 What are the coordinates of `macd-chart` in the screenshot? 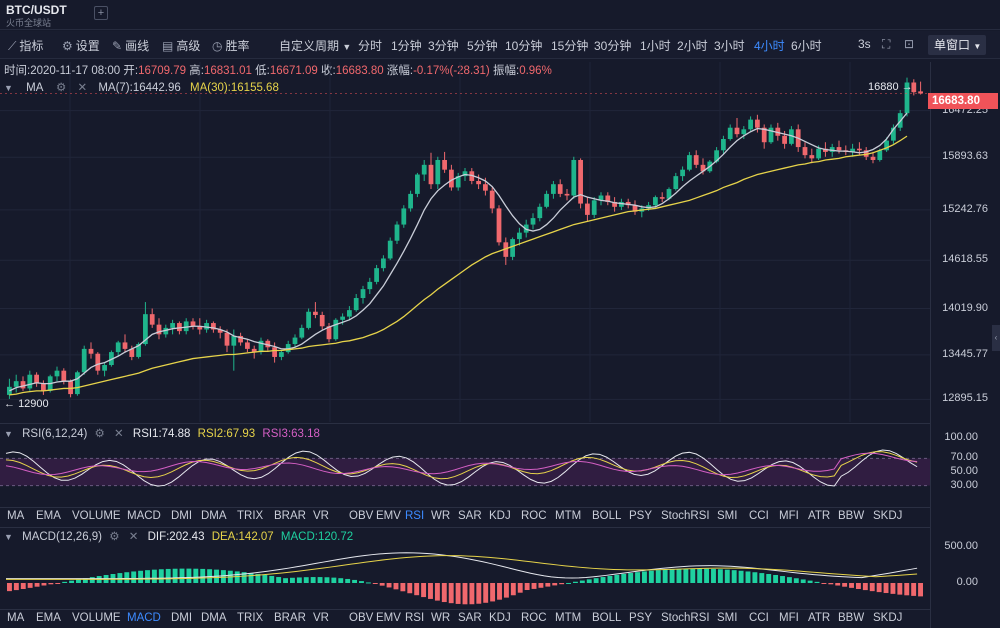 It's located at (465, 575).